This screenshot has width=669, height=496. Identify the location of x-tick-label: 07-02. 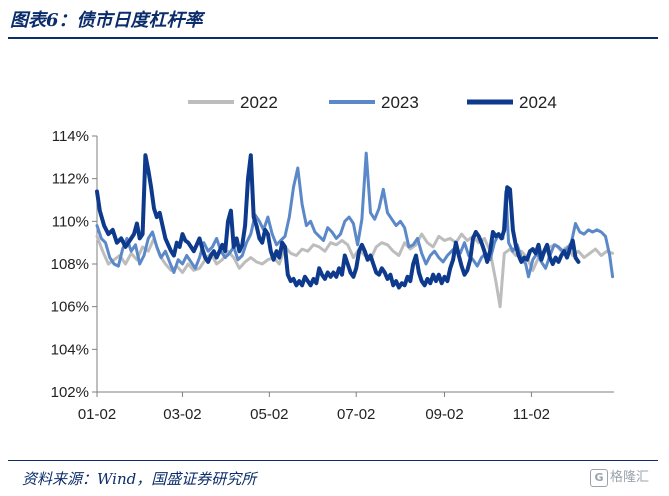
(356, 414).